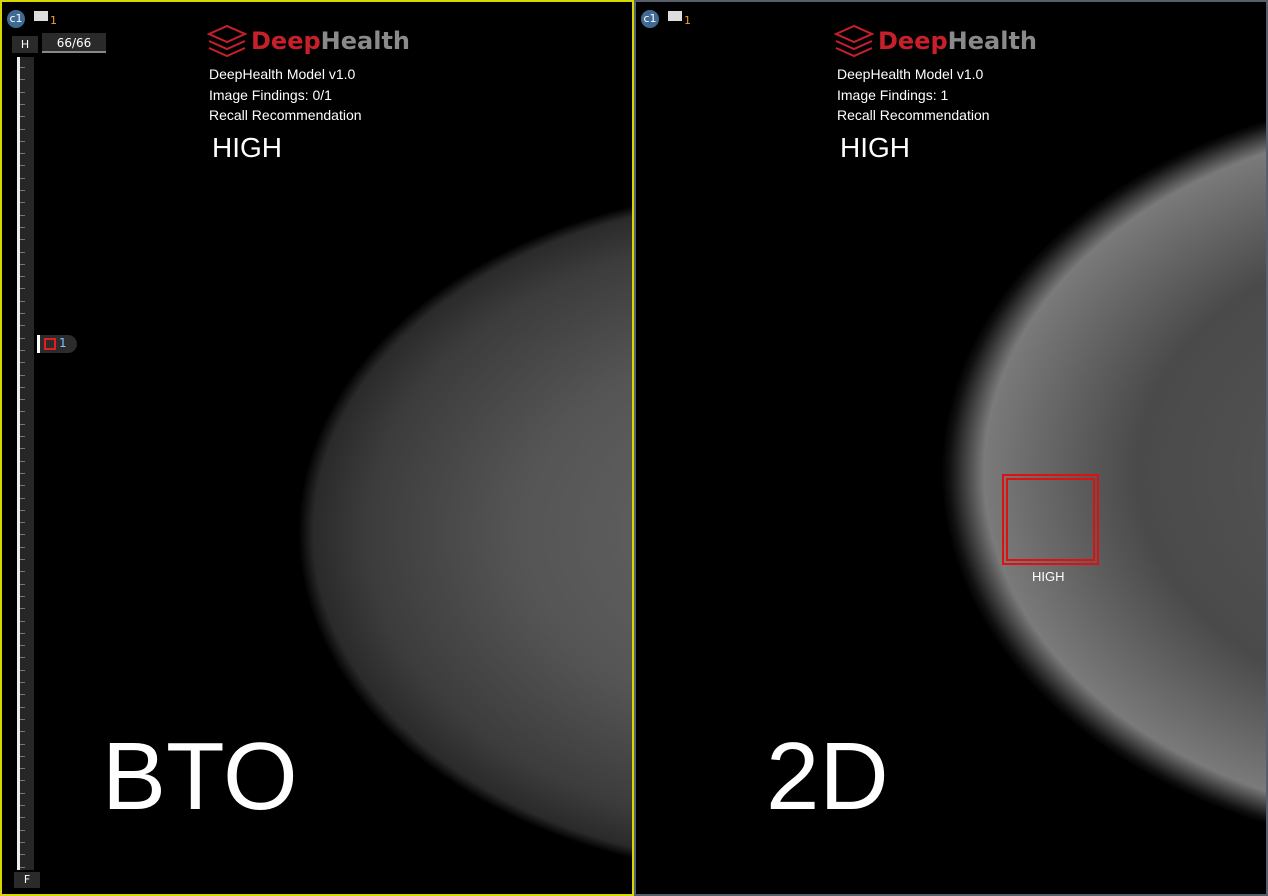 The height and width of the screenshot is (896, 1268). Describe the element at coordinates (74, 43) in the screenshot. I see `slice-counter: 66/66` at that location.